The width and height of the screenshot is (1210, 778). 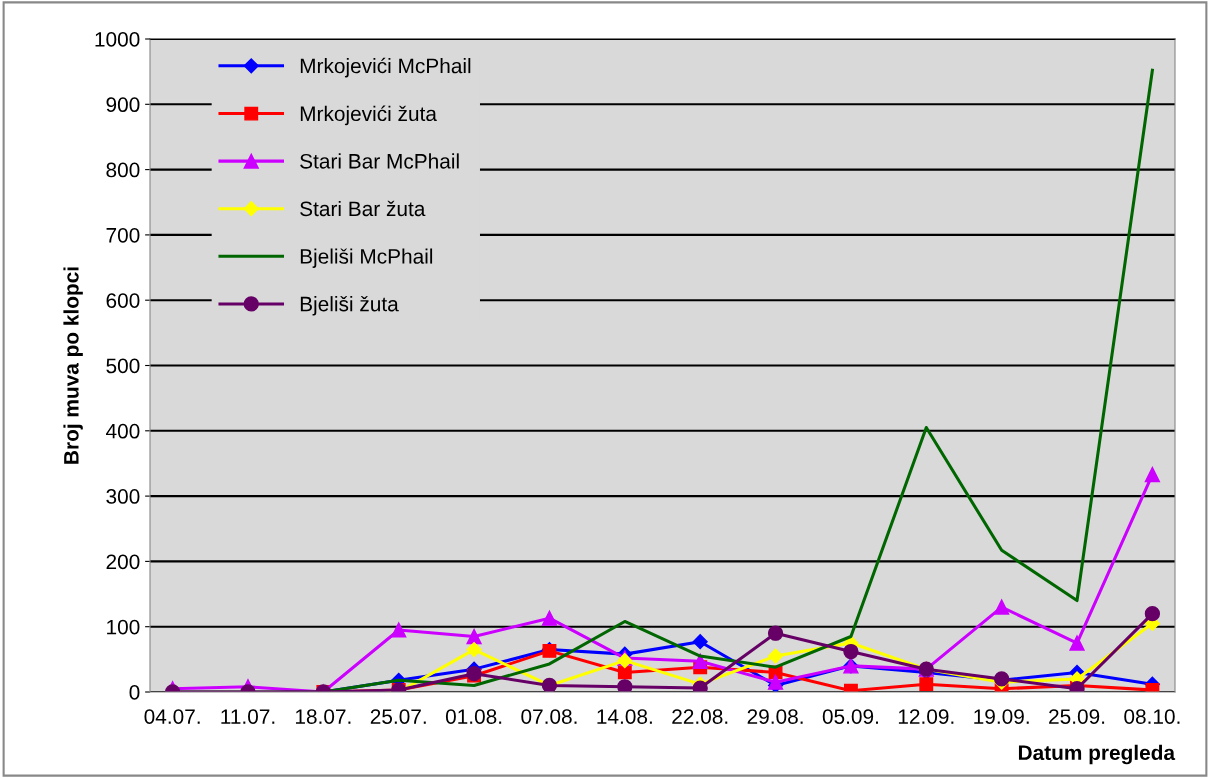 I want to click on y-tick-label: 700, so click(x=123, y=235).